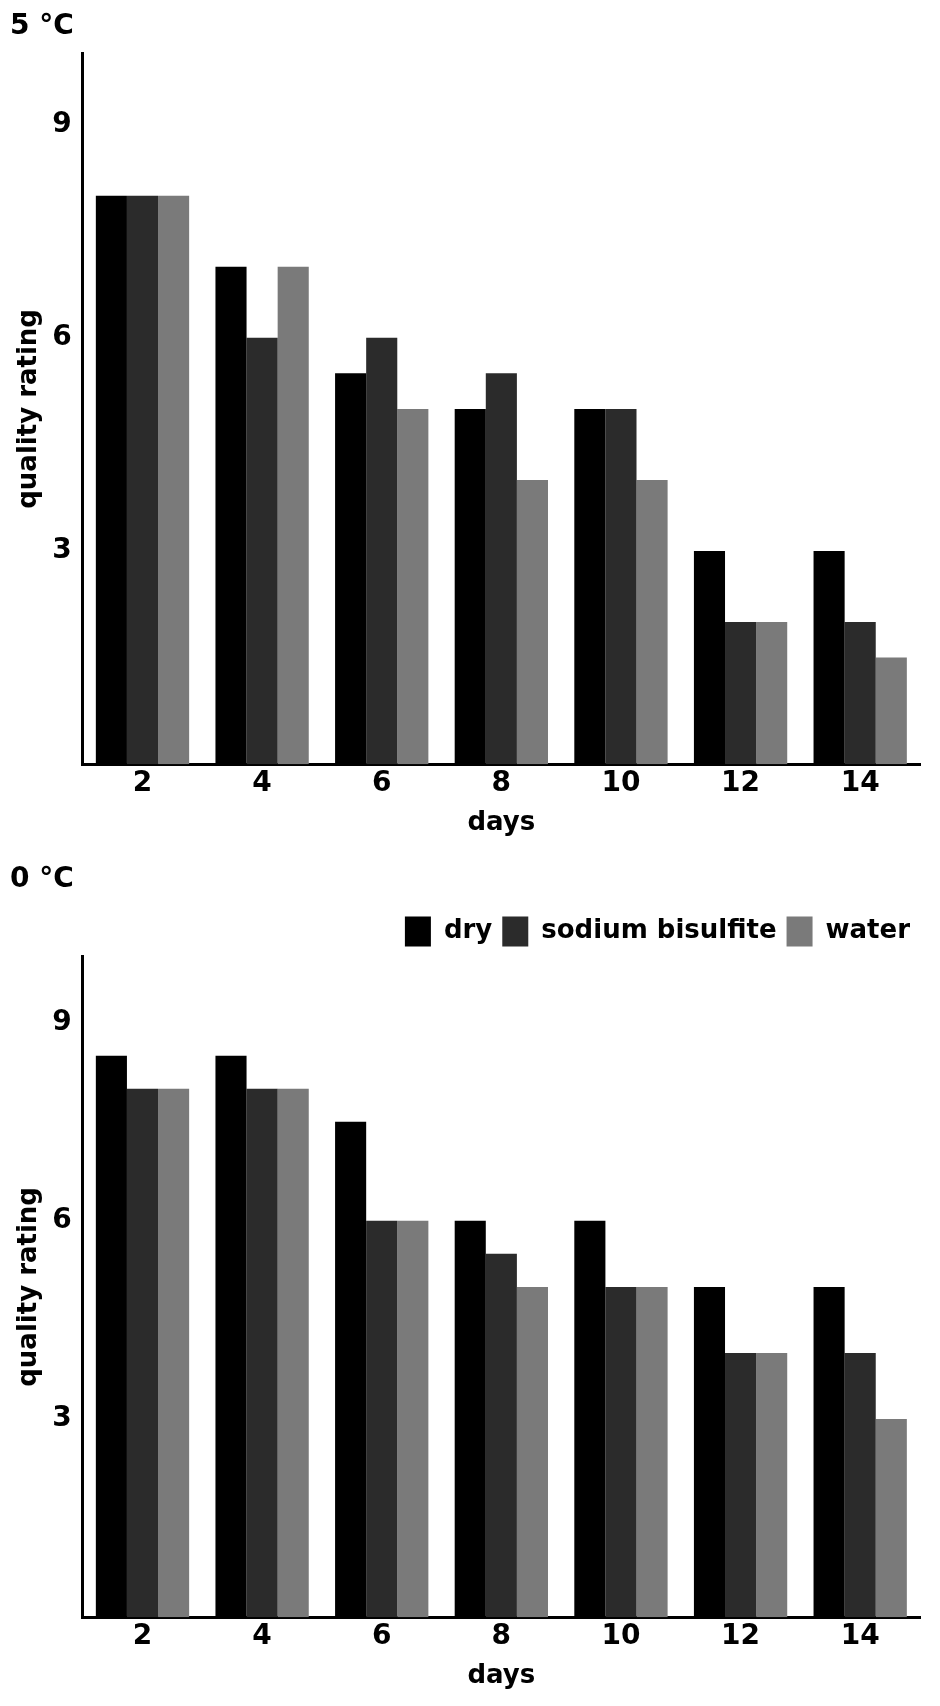  Describe the element at coordinates (468, 929) in the screenshot. I see `legend-label: dry` at that location.